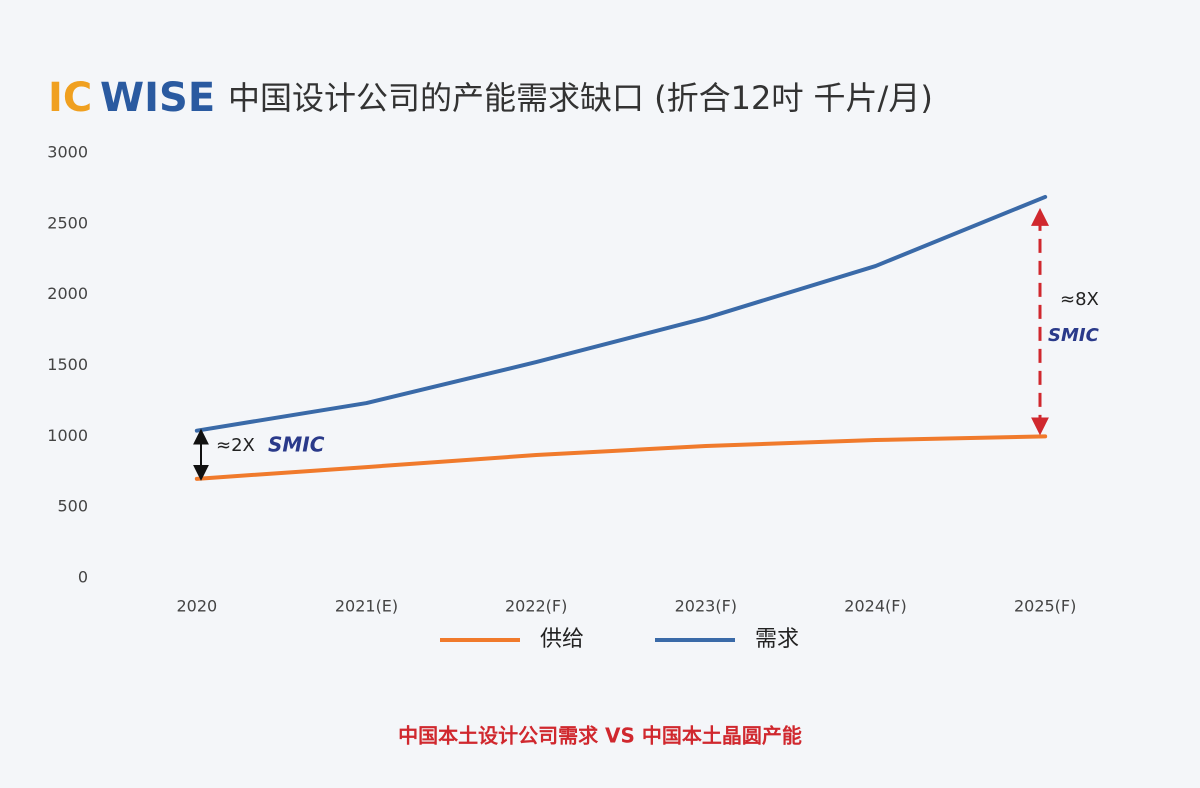 Image resolution: width=1200 pixels, height=788 pixels. What do you see at coordinates (67, 293) in the screenshot?
I see `y-tick-label: 2000` at bounding box center [67, 293].